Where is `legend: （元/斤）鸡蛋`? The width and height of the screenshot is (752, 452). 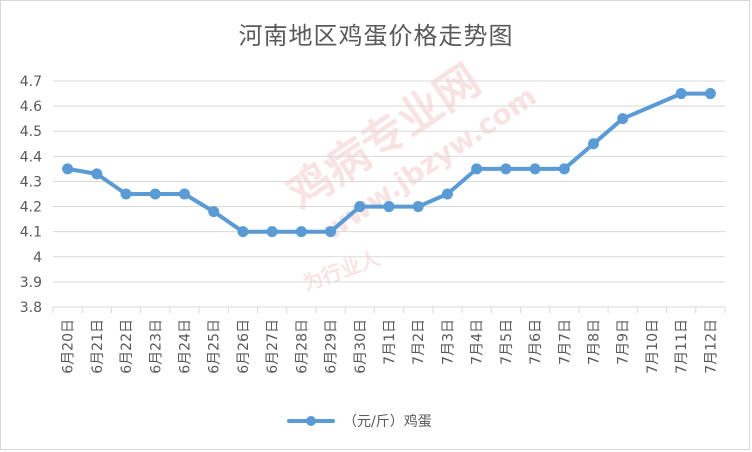 legend: （元/斤）鸡蛋 is located at coordinates (359, 421).